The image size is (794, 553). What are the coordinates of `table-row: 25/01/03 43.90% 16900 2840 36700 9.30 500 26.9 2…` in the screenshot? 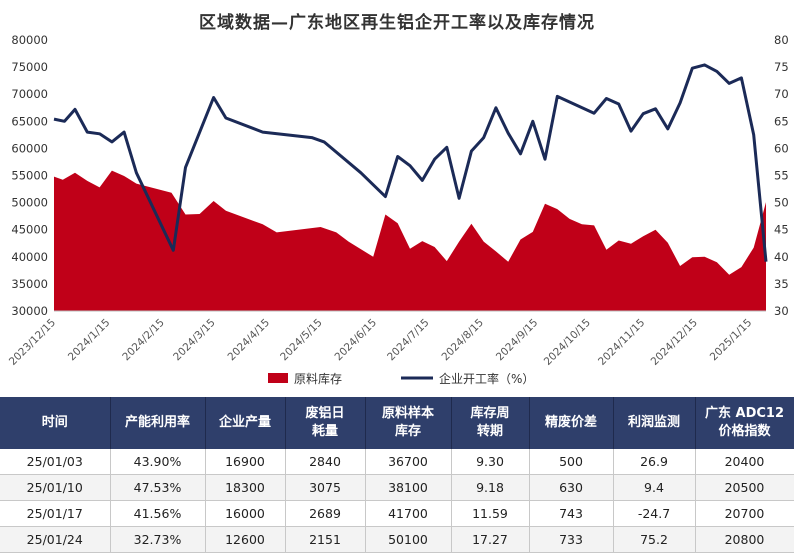 It's located at (397, 462).